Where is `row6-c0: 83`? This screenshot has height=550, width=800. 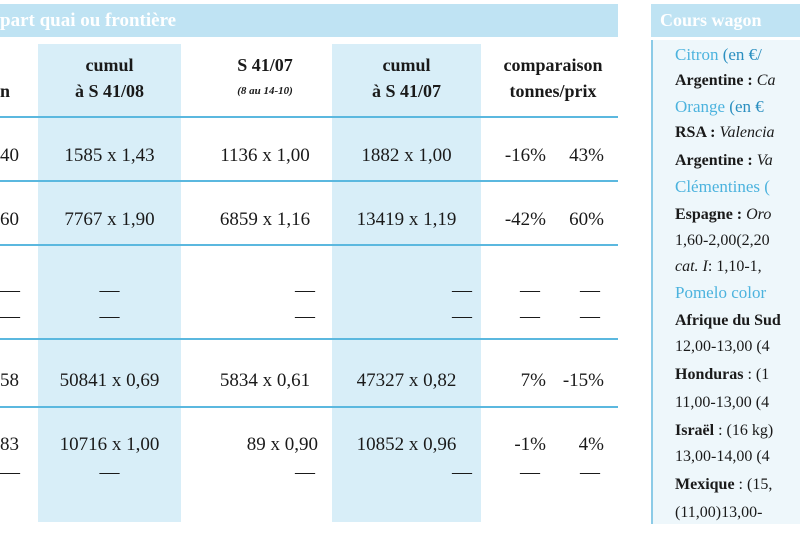 row6-c0: 83 is located at coordinates (9, 444).